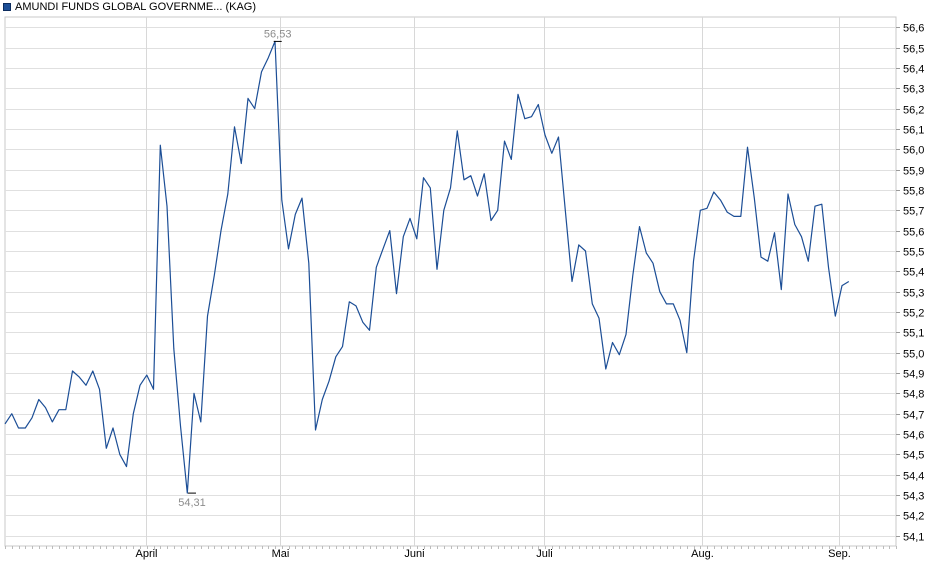  What do you see at coordinates (544, 554) in the screenshot?
I see `x-tick-label: Juli` at bounding box center [544, 554].